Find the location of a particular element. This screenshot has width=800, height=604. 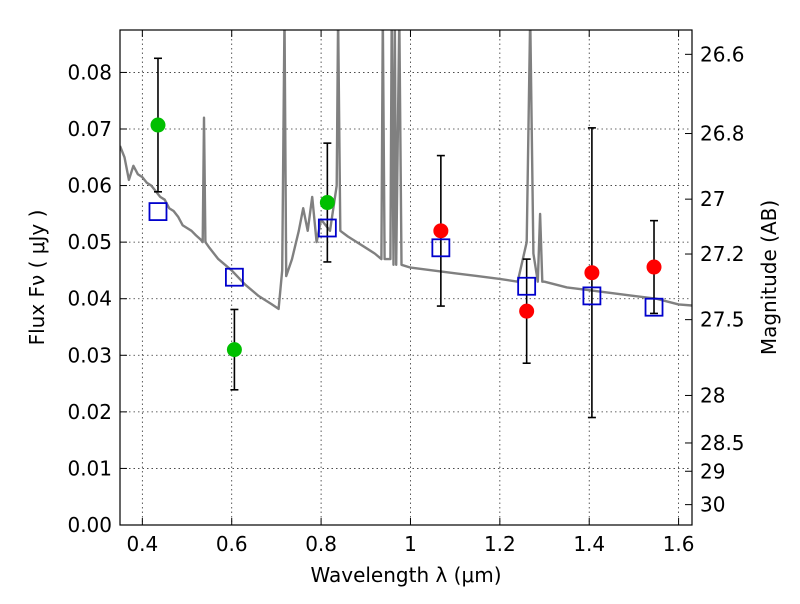

y-tick-label: 0.08 is located at coordinates (89, 72).